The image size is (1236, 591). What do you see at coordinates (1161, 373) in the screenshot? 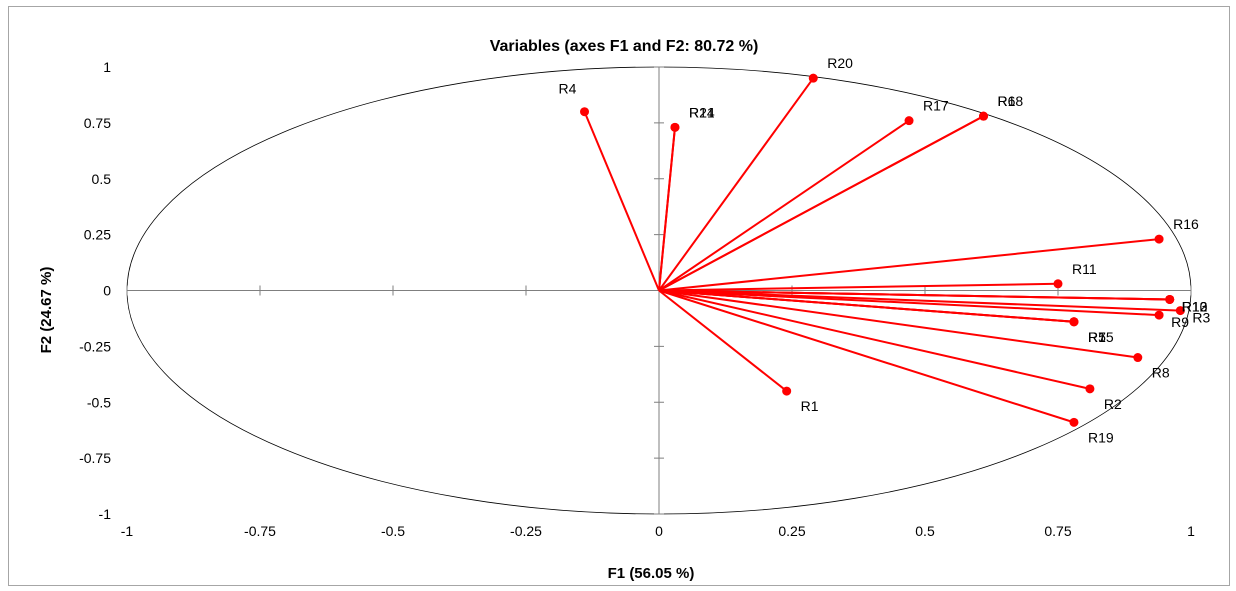
I see `label-r8: R8` at bounding box center [1161, 373].